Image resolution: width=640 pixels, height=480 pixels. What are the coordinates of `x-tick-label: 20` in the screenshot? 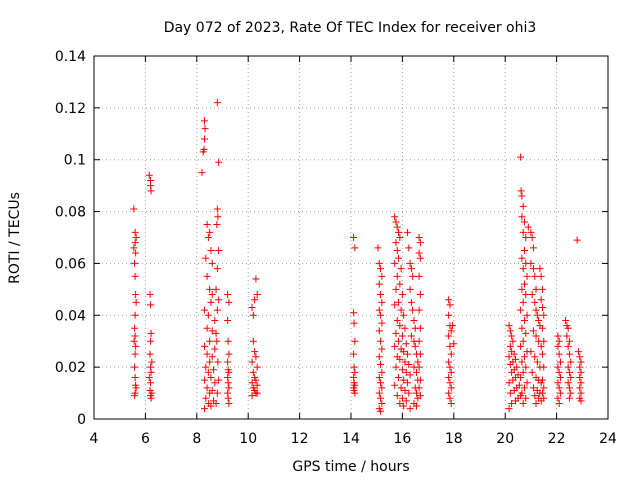 It's located at (505, 439).